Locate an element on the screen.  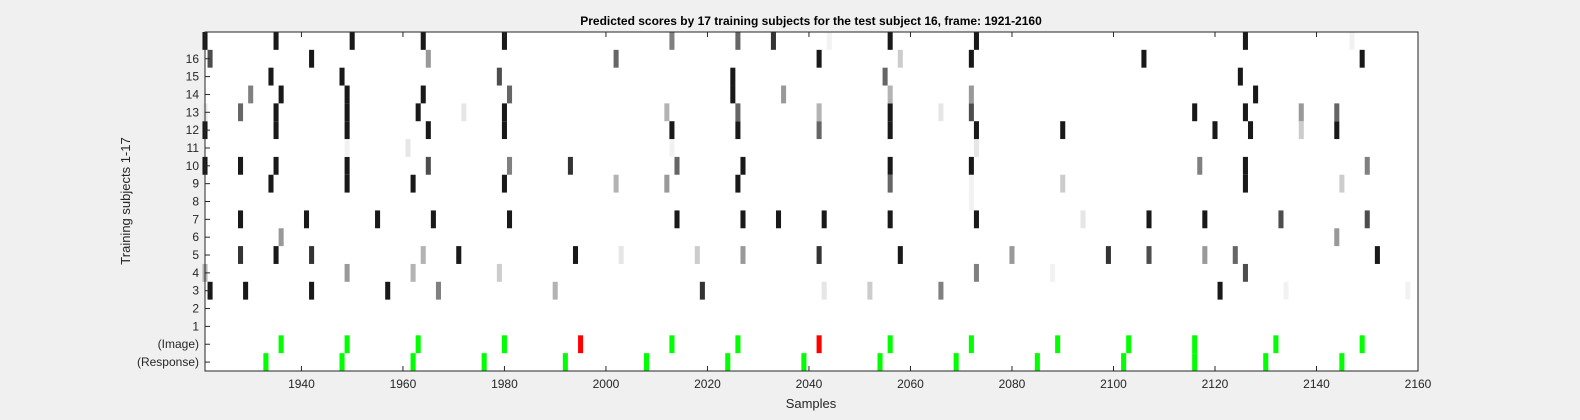
y-tick-label: 2 is located at coordinates (195, 309).